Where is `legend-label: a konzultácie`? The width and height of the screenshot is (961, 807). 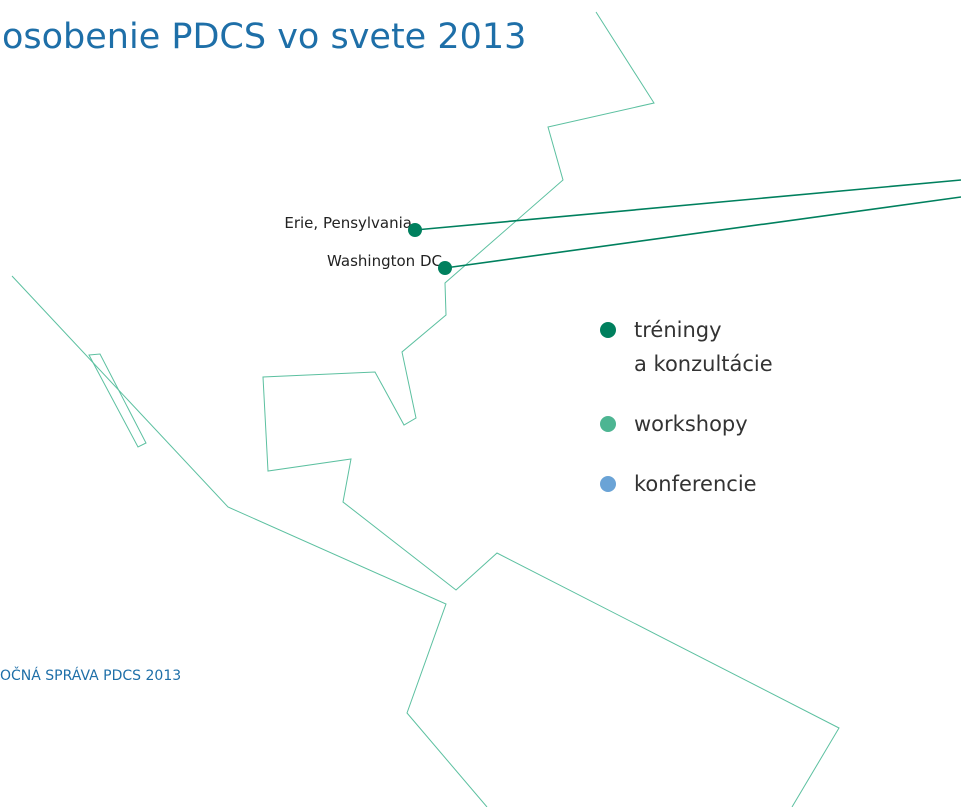
legend-label: a konzultácie is located at coordinates (703, 364).